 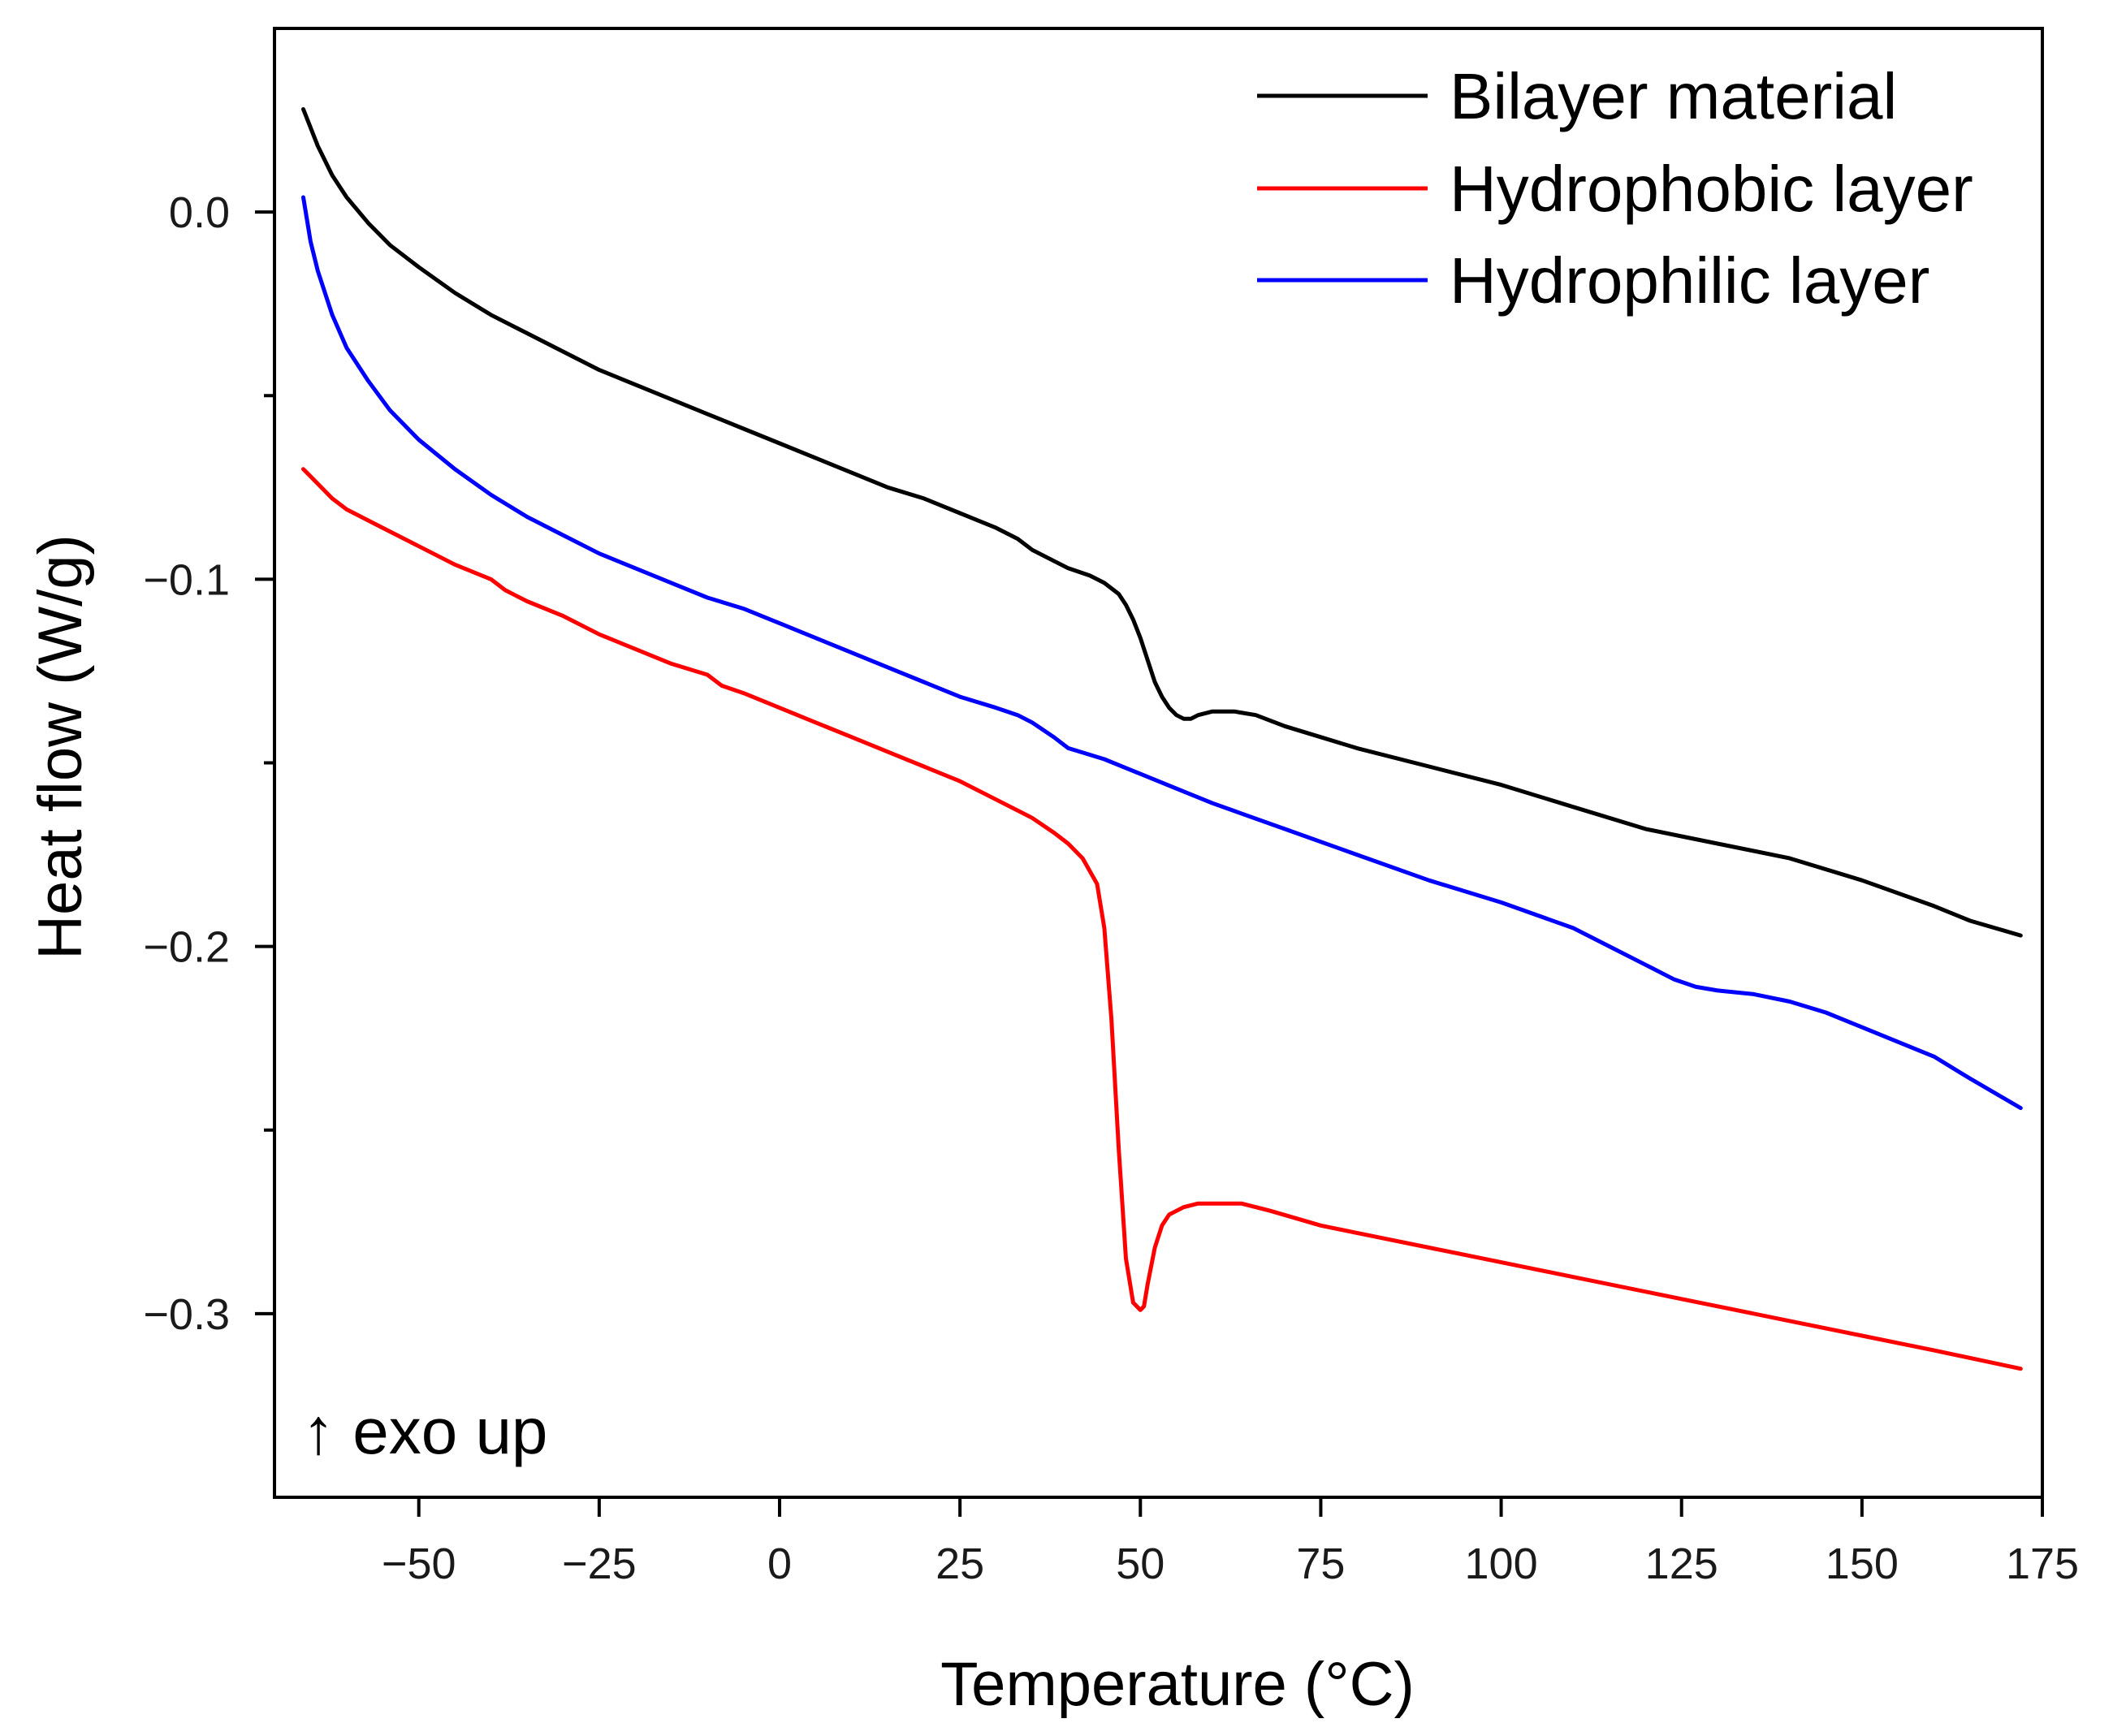 What do you see at coordinates (1140, 1564) in the screenshot?
I see `x-tick-label: 50` at bounding box center [1140, 1564].